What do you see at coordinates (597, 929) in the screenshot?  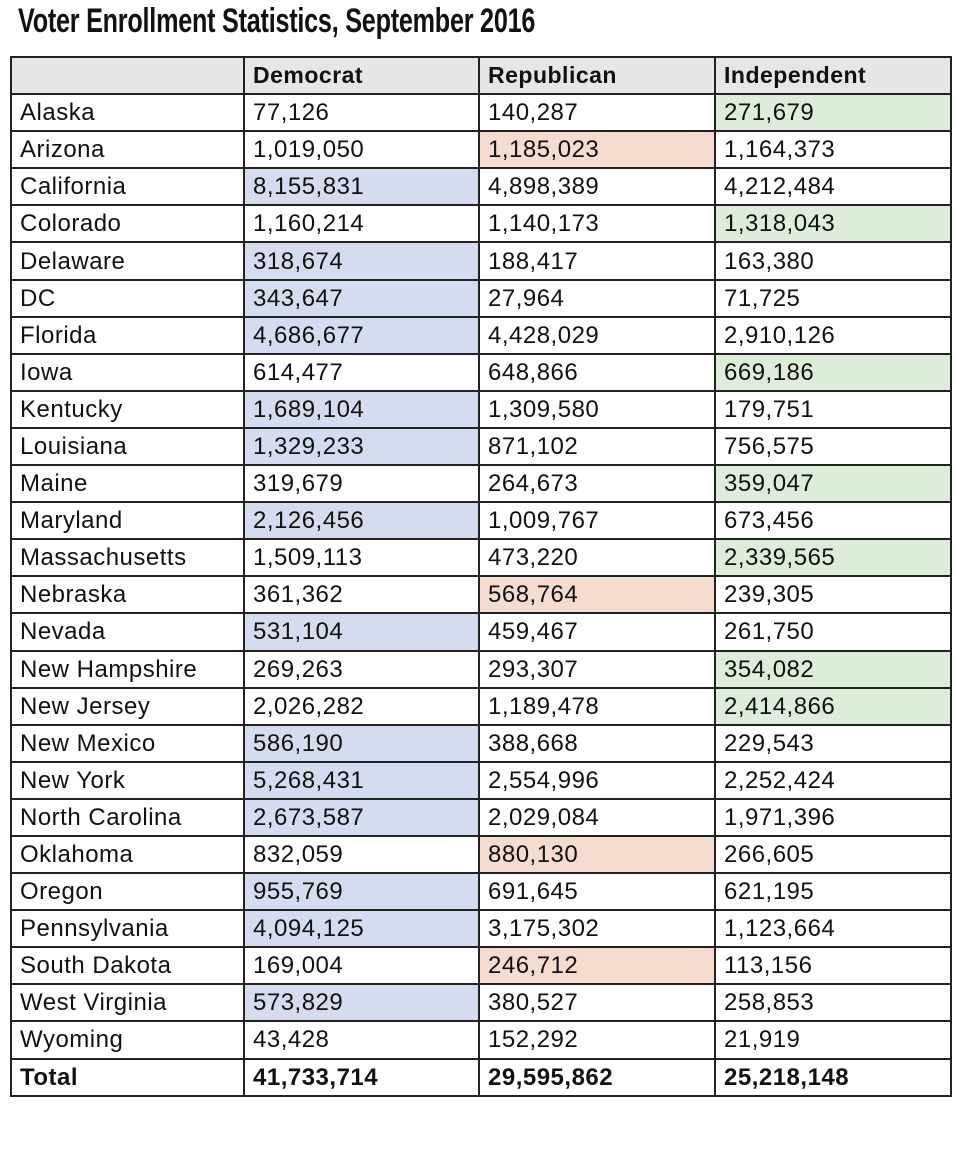 I see `value-cell: 3,175,302` at bounding box center [597, 929].